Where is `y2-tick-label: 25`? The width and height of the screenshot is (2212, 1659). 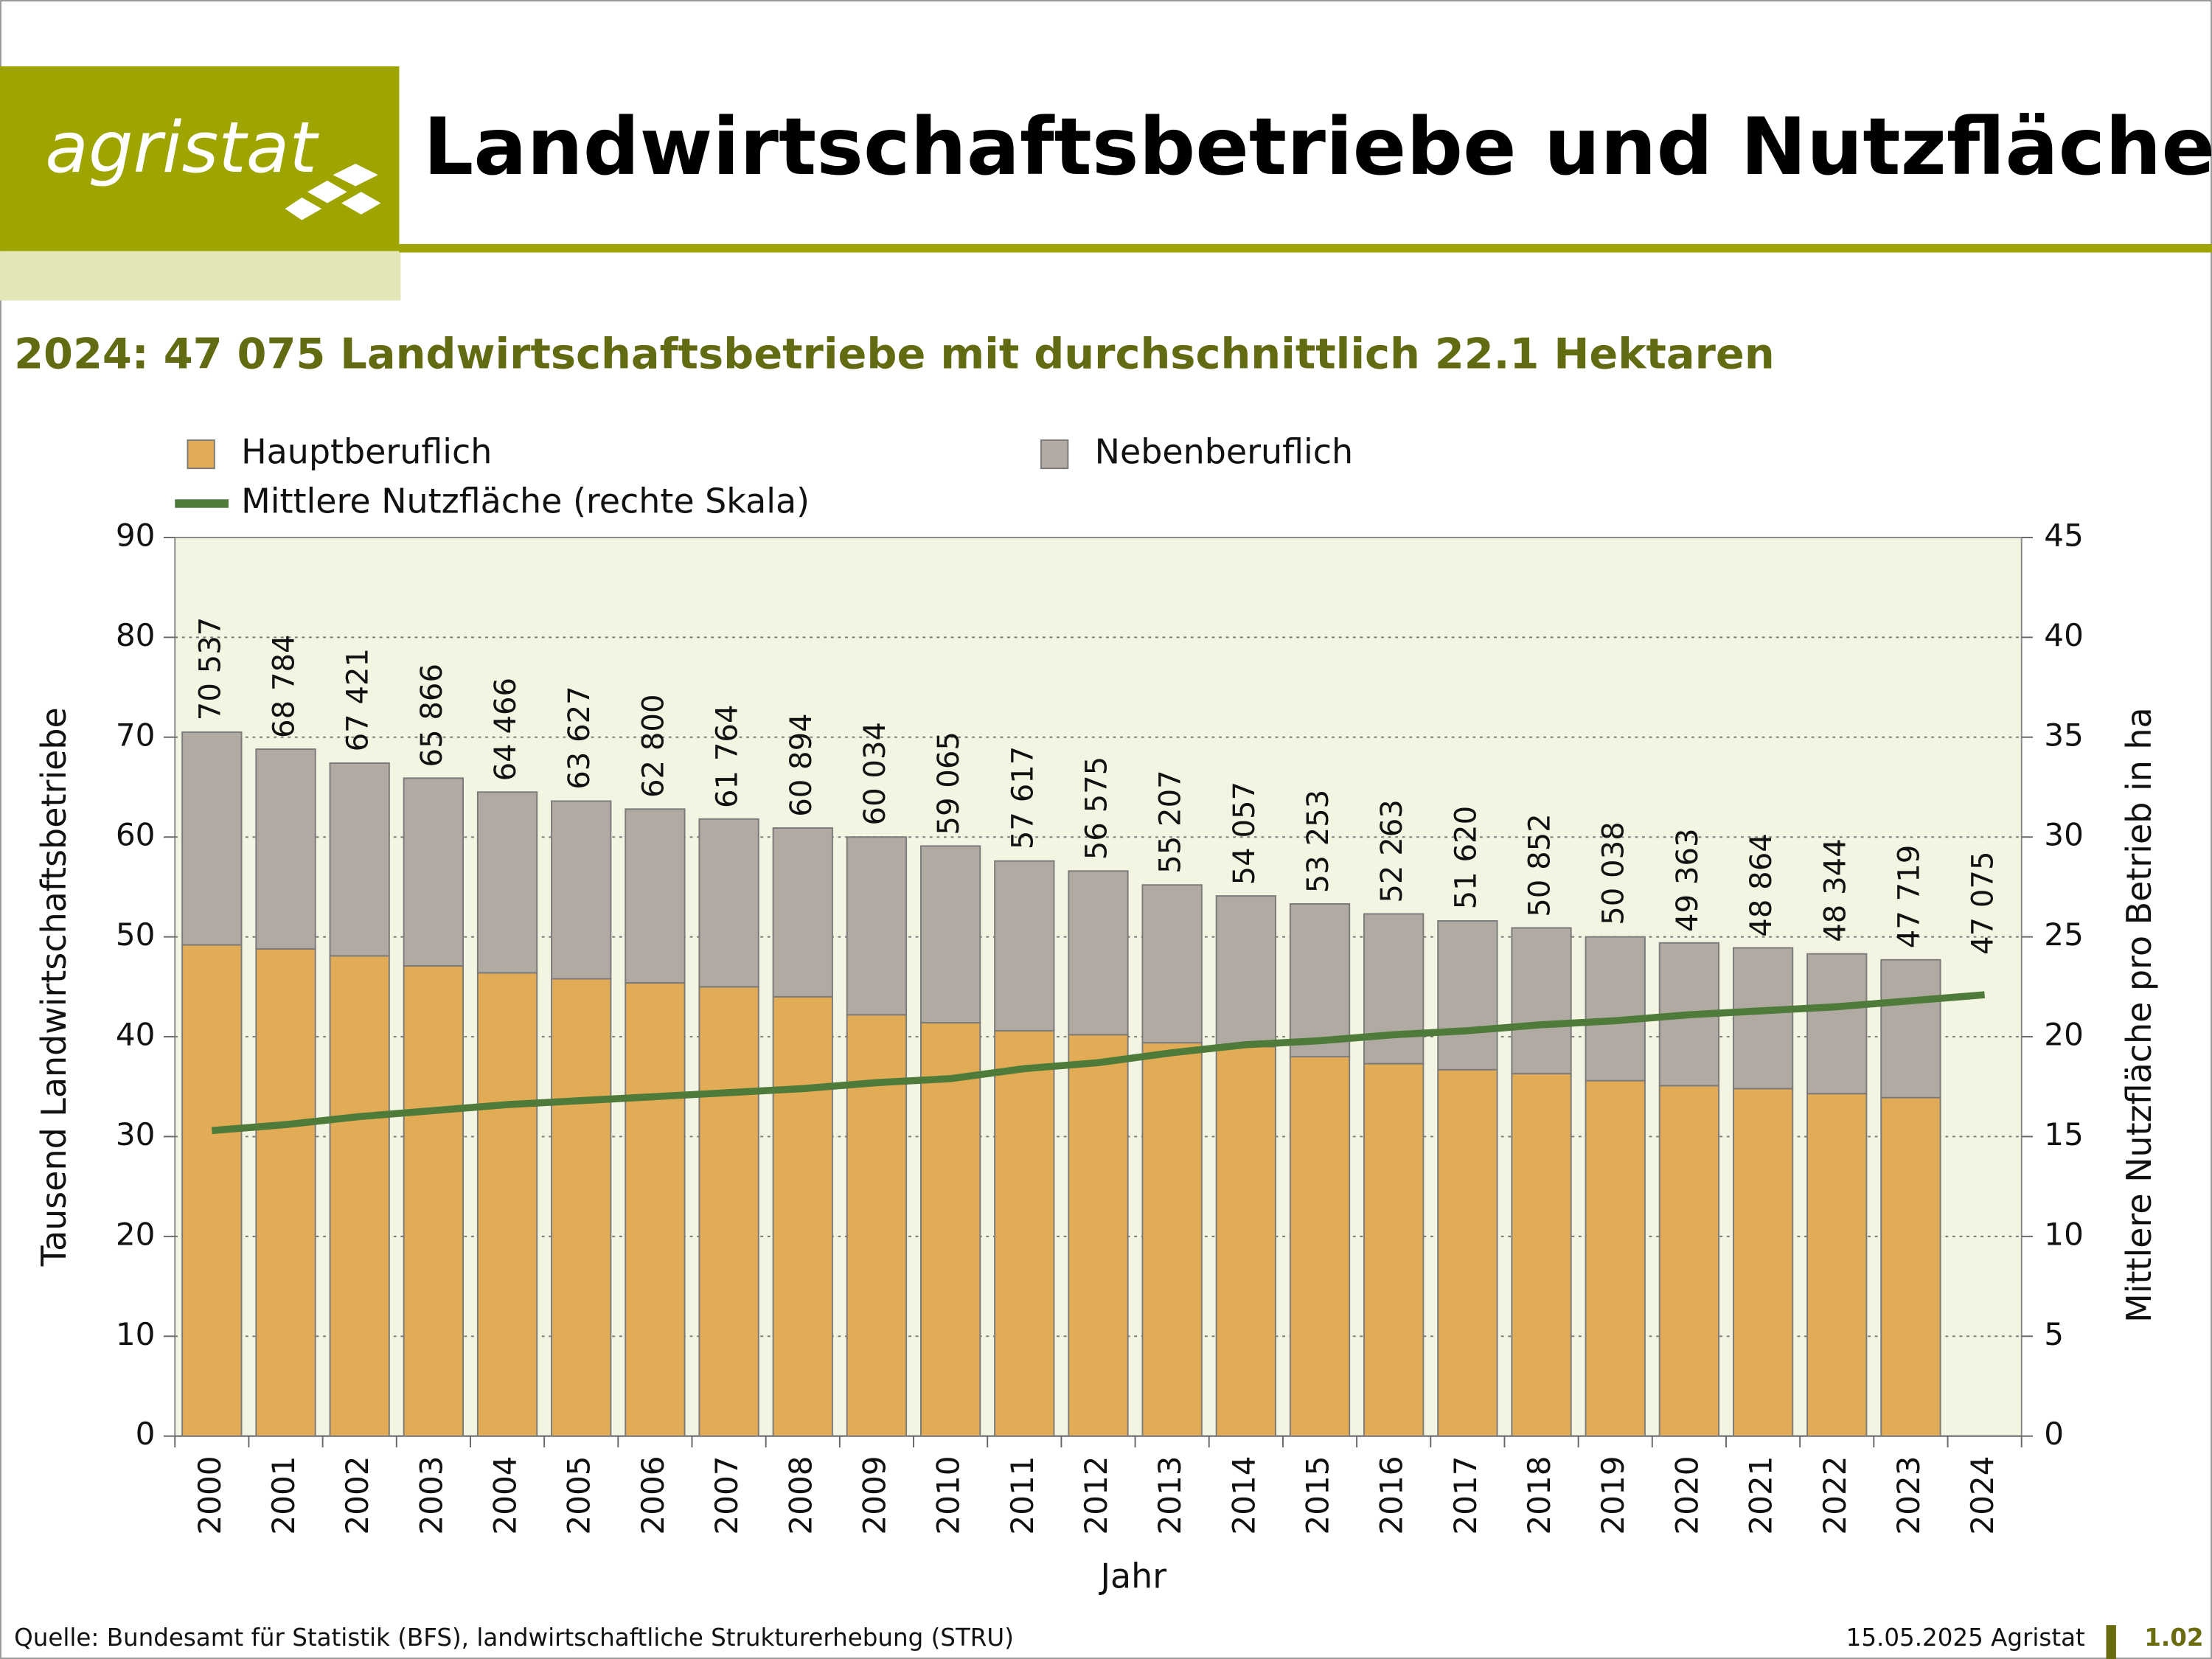 y2-tick-label: 25 is located at coordinates (2064, 935).